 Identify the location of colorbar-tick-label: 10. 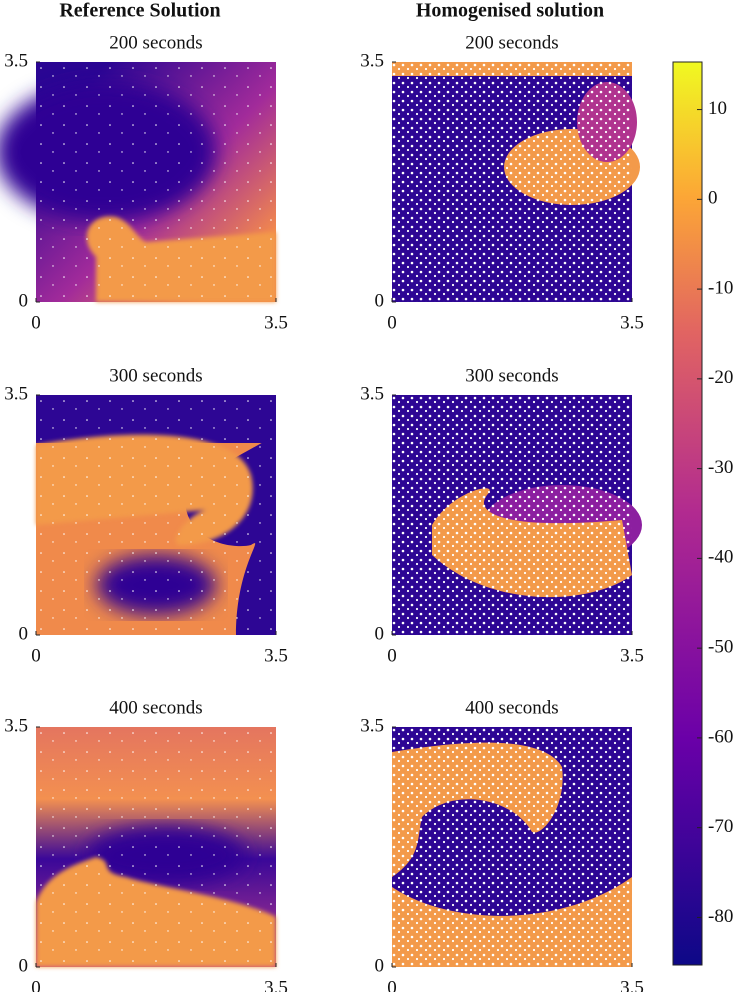
(717, 108).